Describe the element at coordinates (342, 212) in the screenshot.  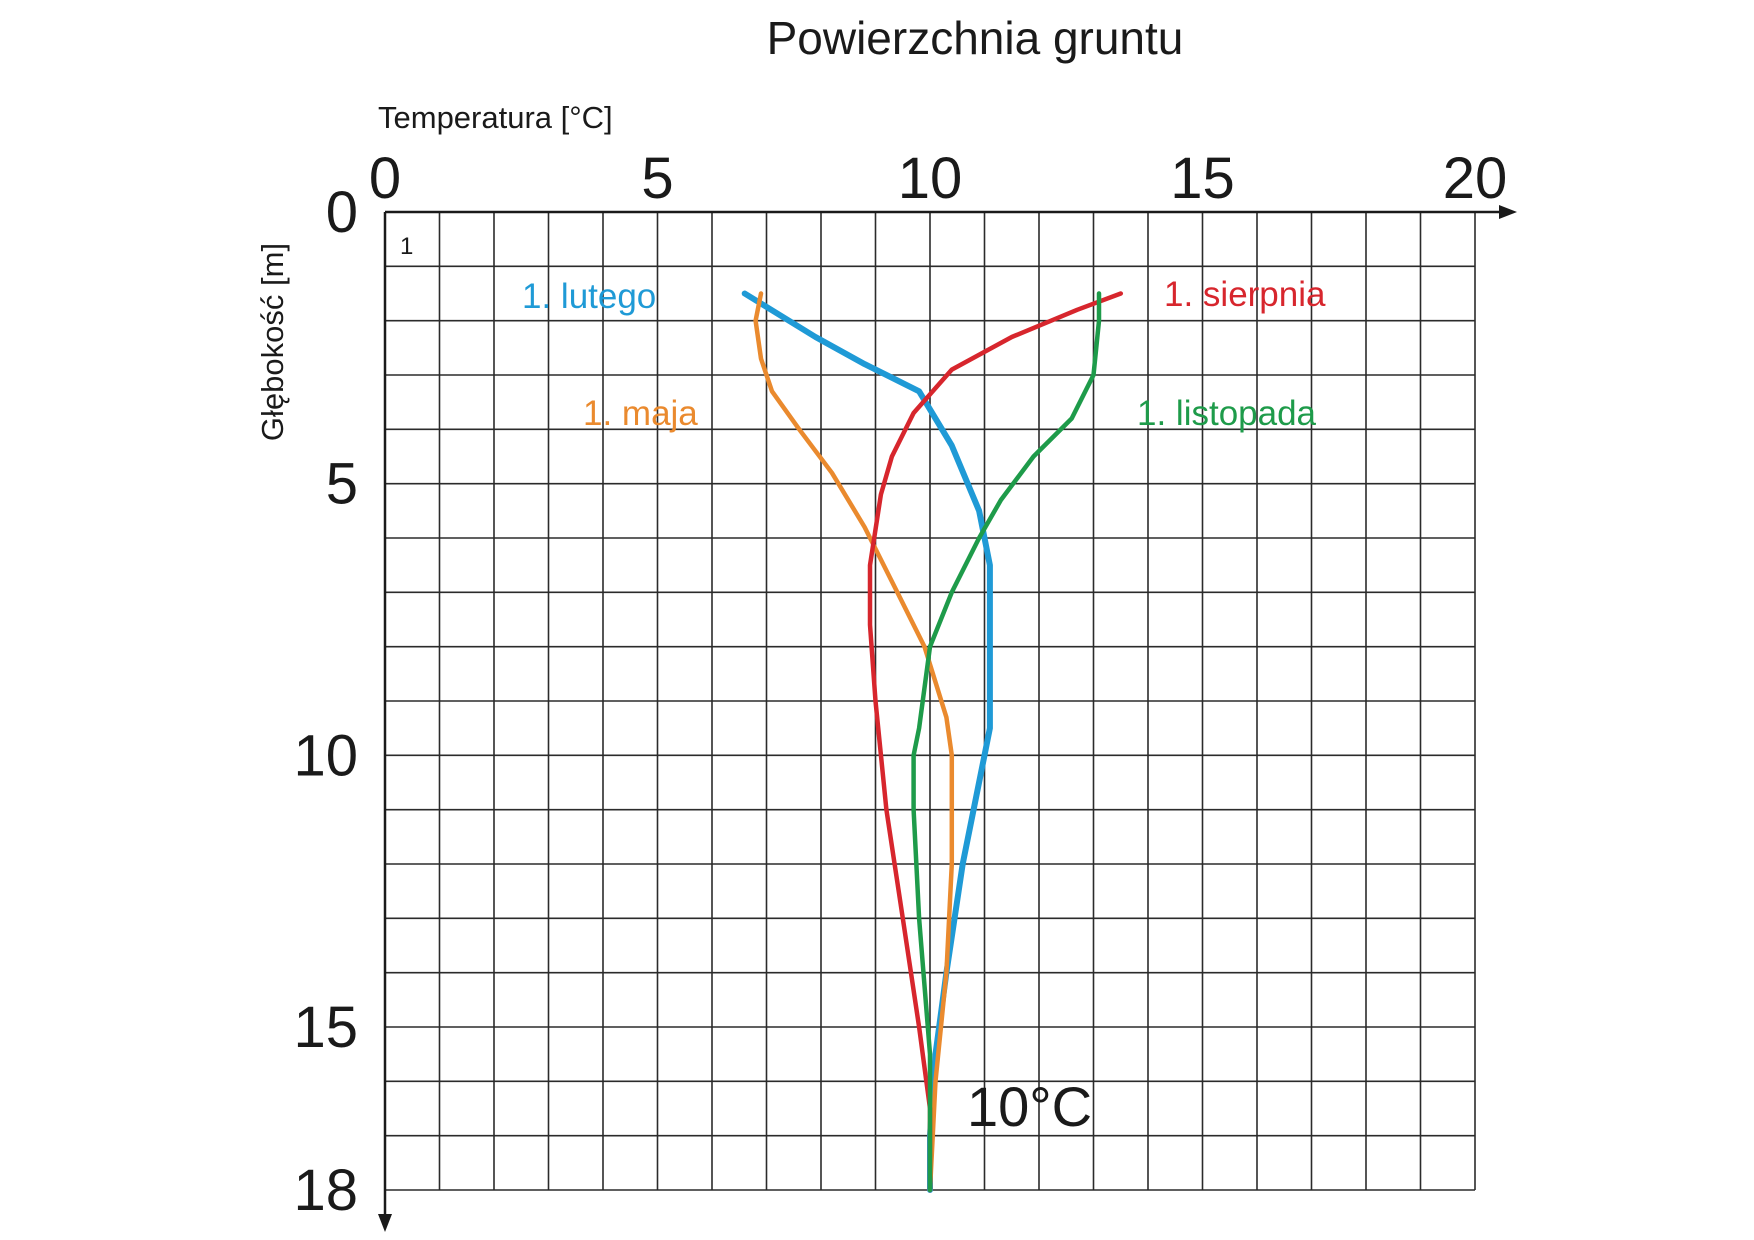
I see `y-tick-label: 0` at that location.